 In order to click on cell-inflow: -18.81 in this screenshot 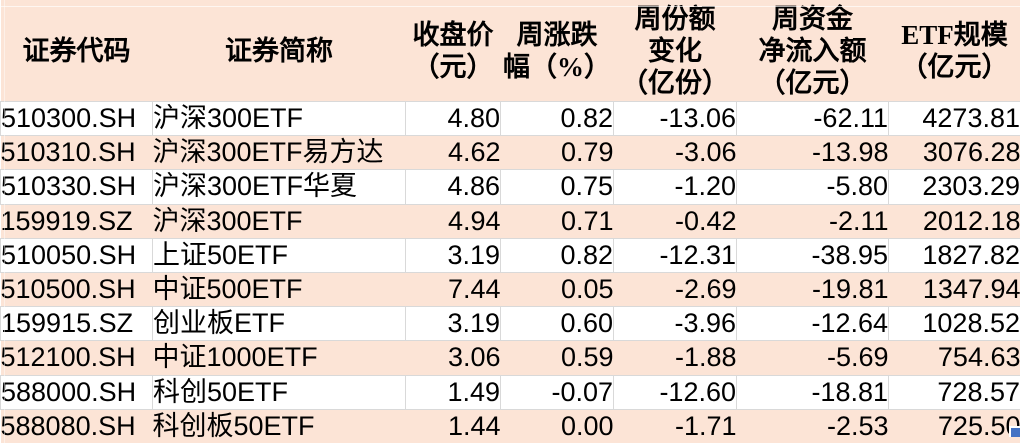, I will do `click(812, 392)`.